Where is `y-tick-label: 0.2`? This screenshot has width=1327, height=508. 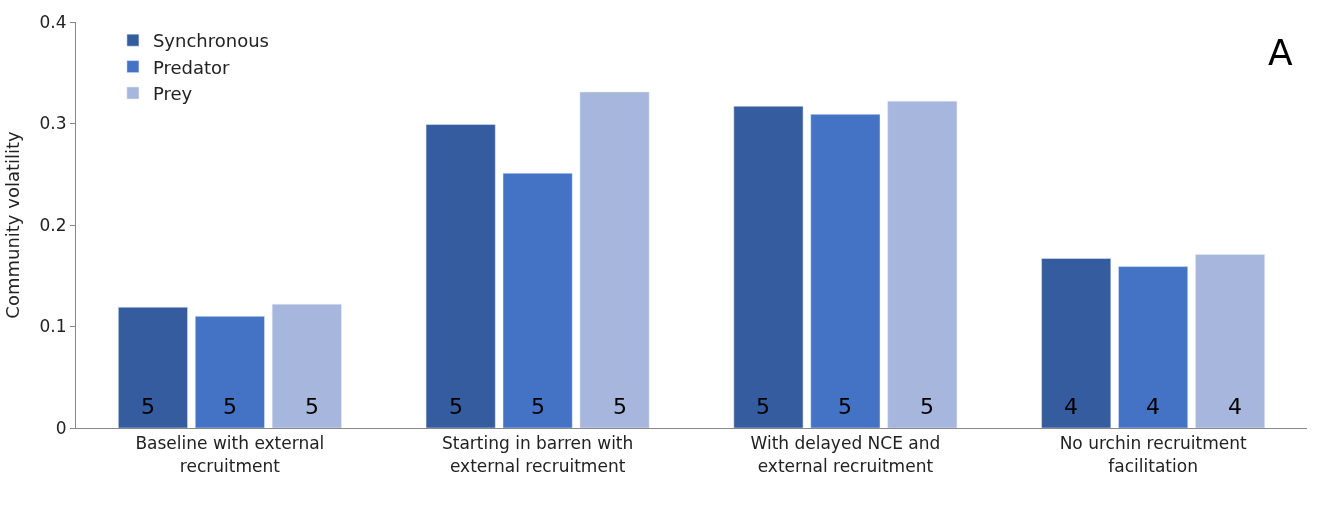
y-tick-label: 0.2 is located at coordinates (53, 224).